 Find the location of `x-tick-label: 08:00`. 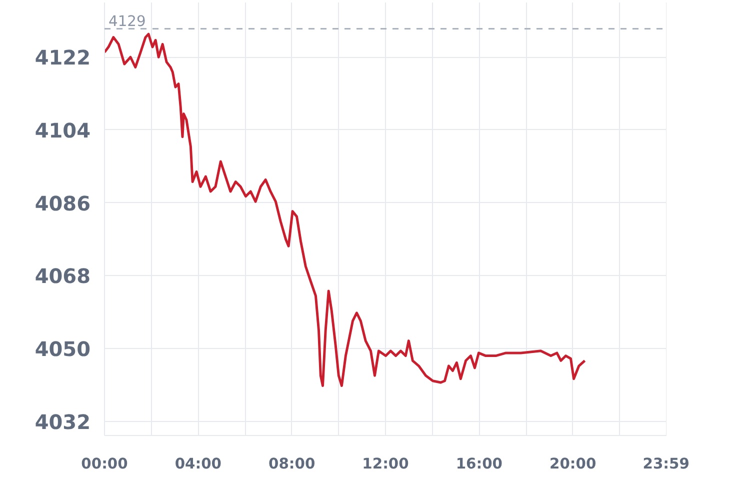

x-tick-label: 08:00 is located at coordinates (292, 464).